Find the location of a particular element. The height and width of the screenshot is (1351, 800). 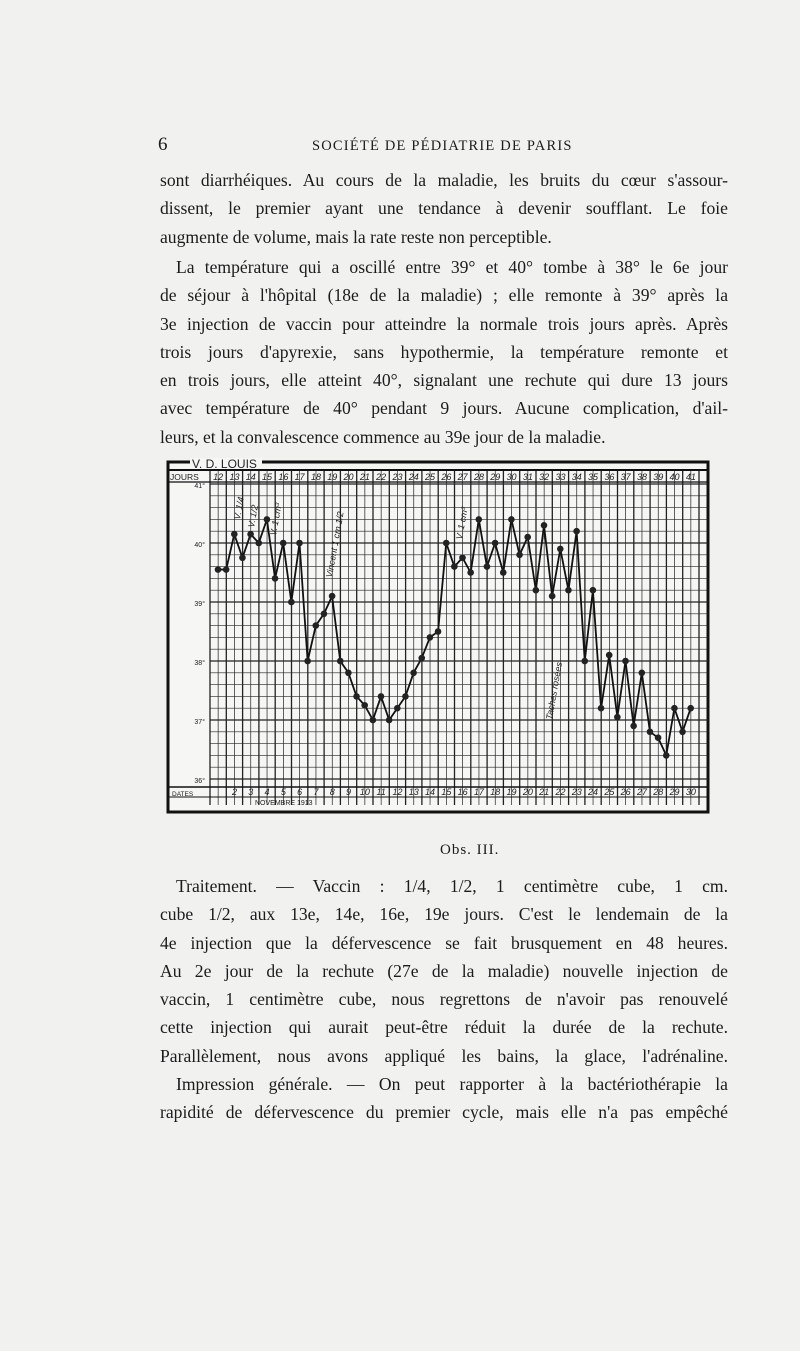

day-tick-label: 34 is located at coordinates (577, 477).